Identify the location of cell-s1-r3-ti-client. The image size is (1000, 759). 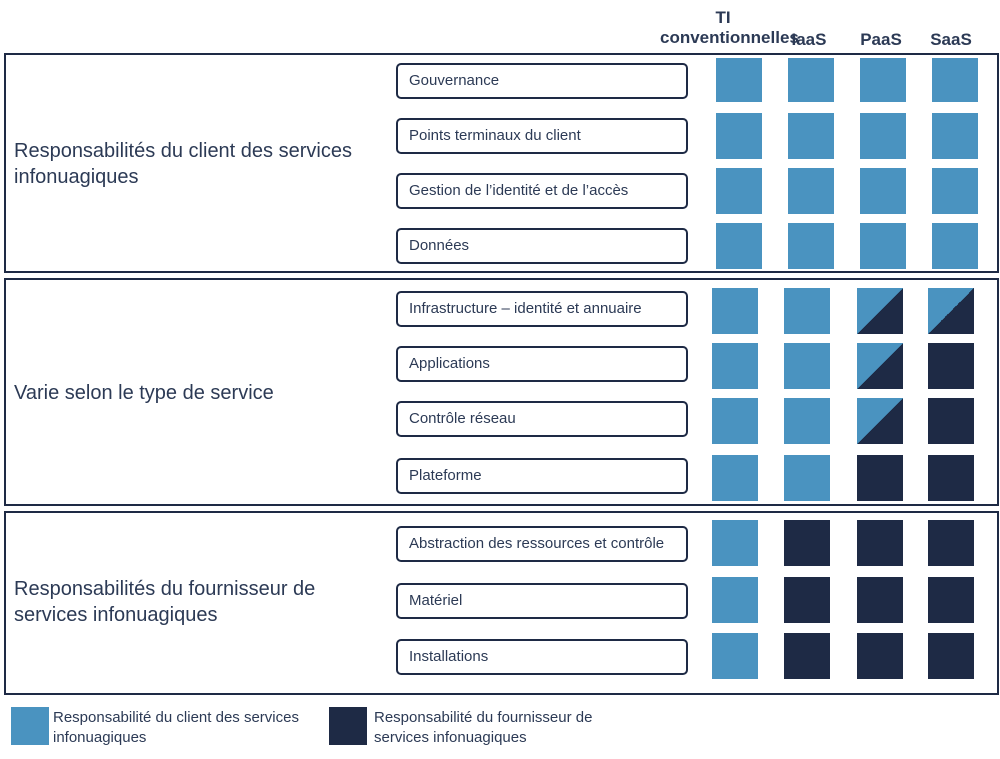
(739, 191).